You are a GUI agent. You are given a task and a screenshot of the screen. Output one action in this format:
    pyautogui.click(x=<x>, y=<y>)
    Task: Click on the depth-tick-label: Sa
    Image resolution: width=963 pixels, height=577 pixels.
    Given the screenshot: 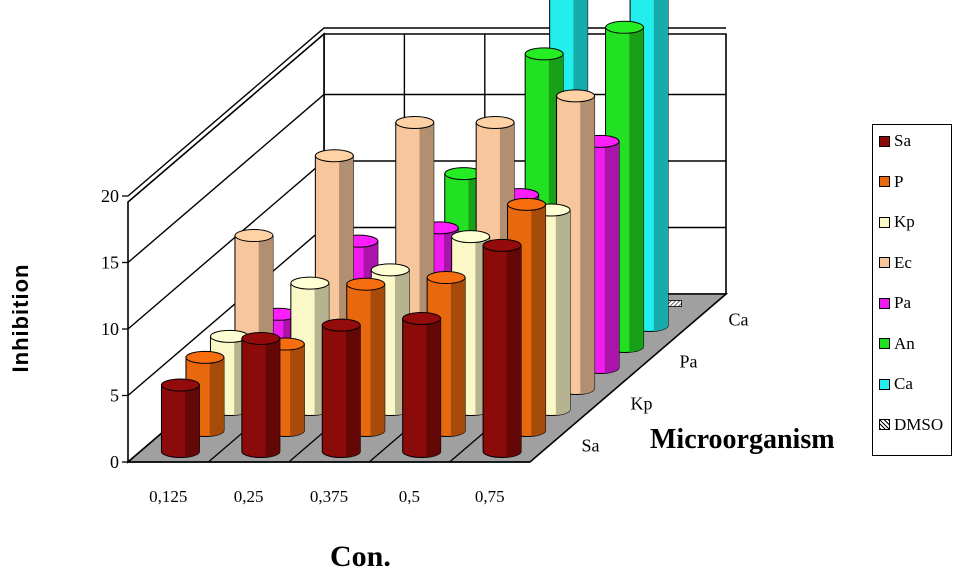 What is the action you would take?
    pyautogui.click(x=591, y=446)
    